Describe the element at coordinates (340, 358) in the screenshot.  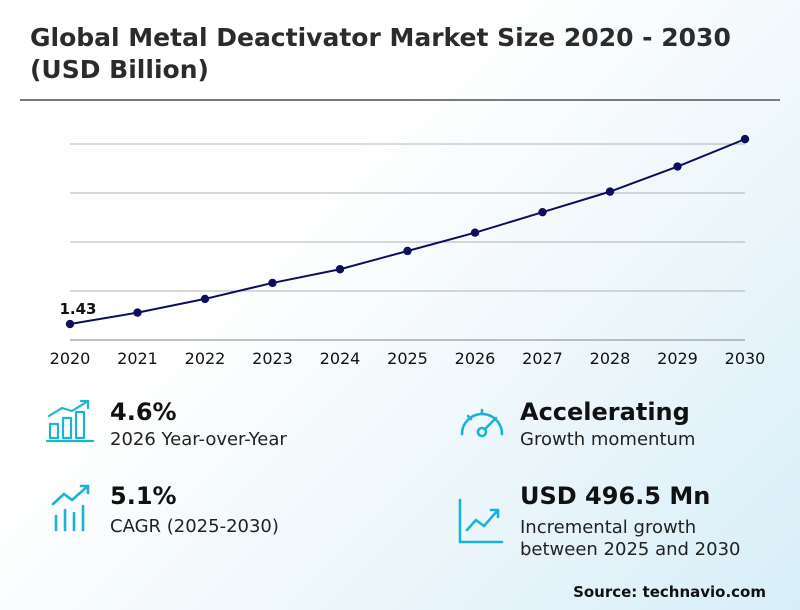
I see `x-tick-label: 2024` at that location.